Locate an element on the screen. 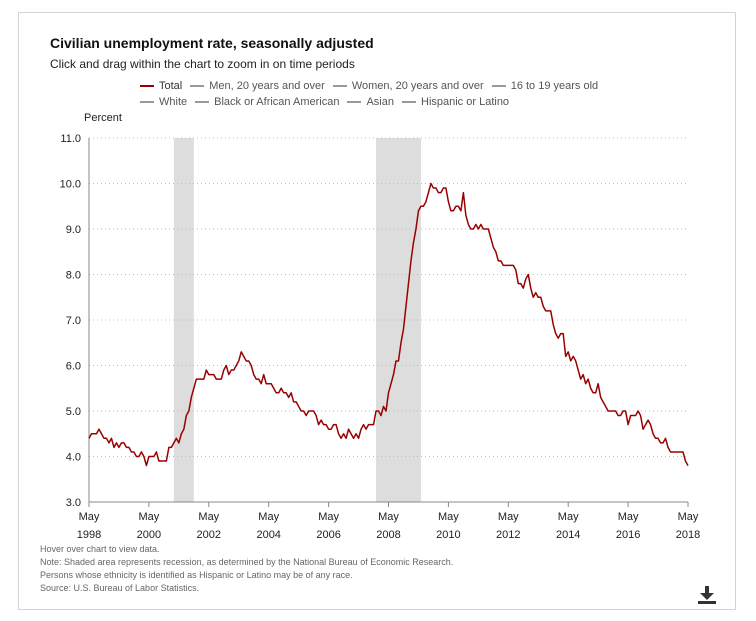  legend-label-women: Women, 20 years and over is located at coordinates (417, 86).